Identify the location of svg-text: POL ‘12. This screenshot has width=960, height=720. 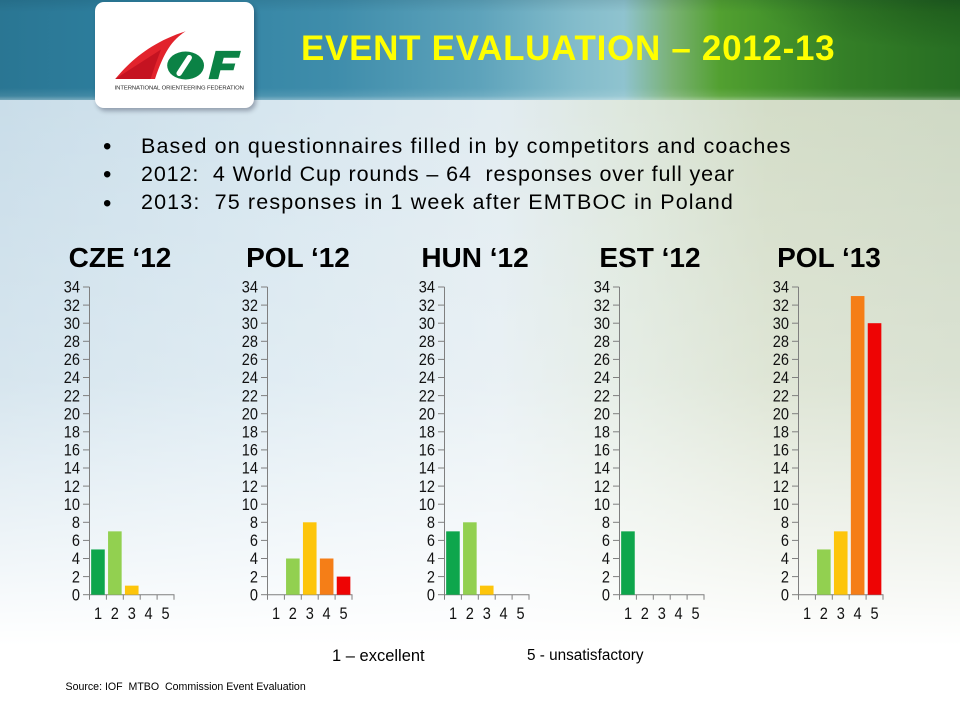
(298, 257).